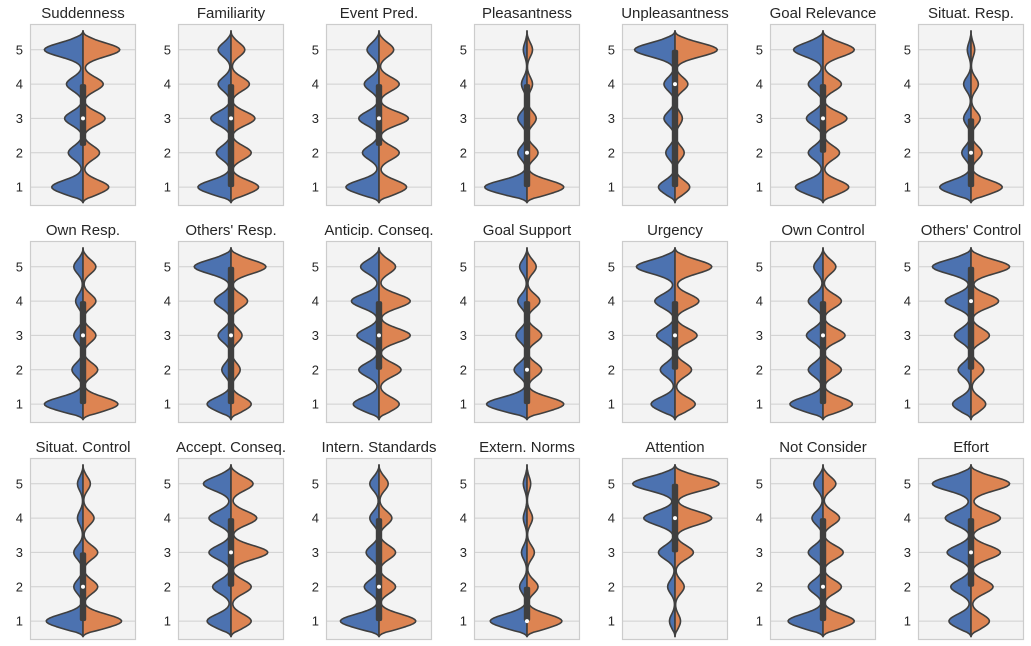  What do you see at coordinates (373, 323) in the screenshot?
I see `violin-panel: 1 2 3 4 5 Anticip. Conseq.` at bounding box center [373, 323].